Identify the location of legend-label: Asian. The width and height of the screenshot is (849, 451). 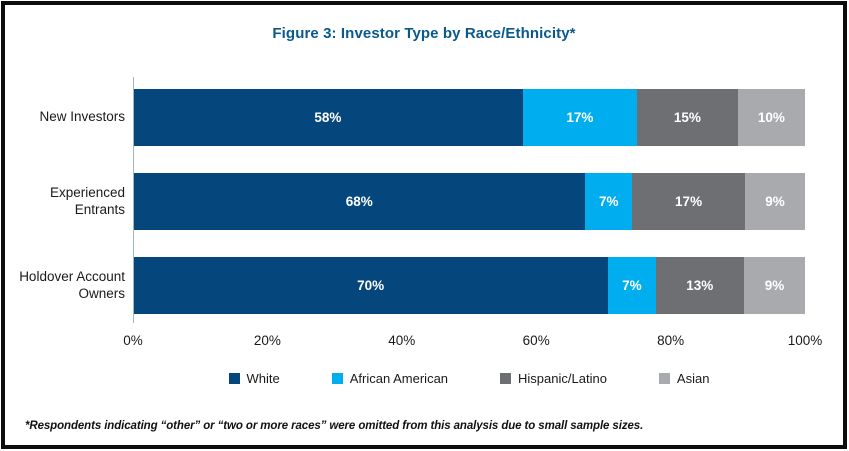
(693, 378).